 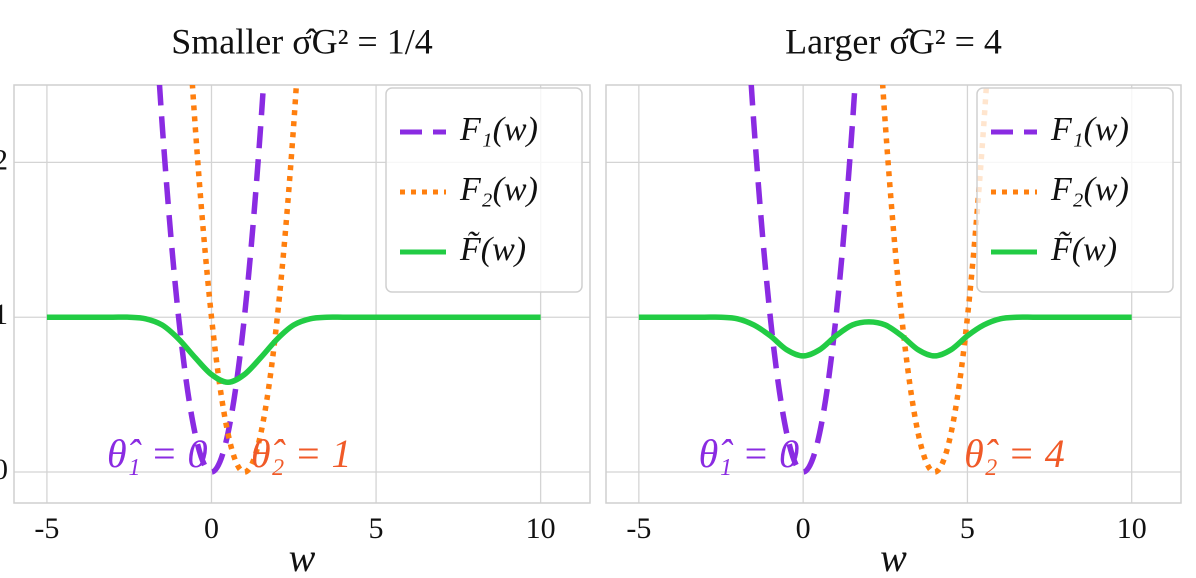 I want to click on y-tick-label: 2, so click(x=4, y=159).